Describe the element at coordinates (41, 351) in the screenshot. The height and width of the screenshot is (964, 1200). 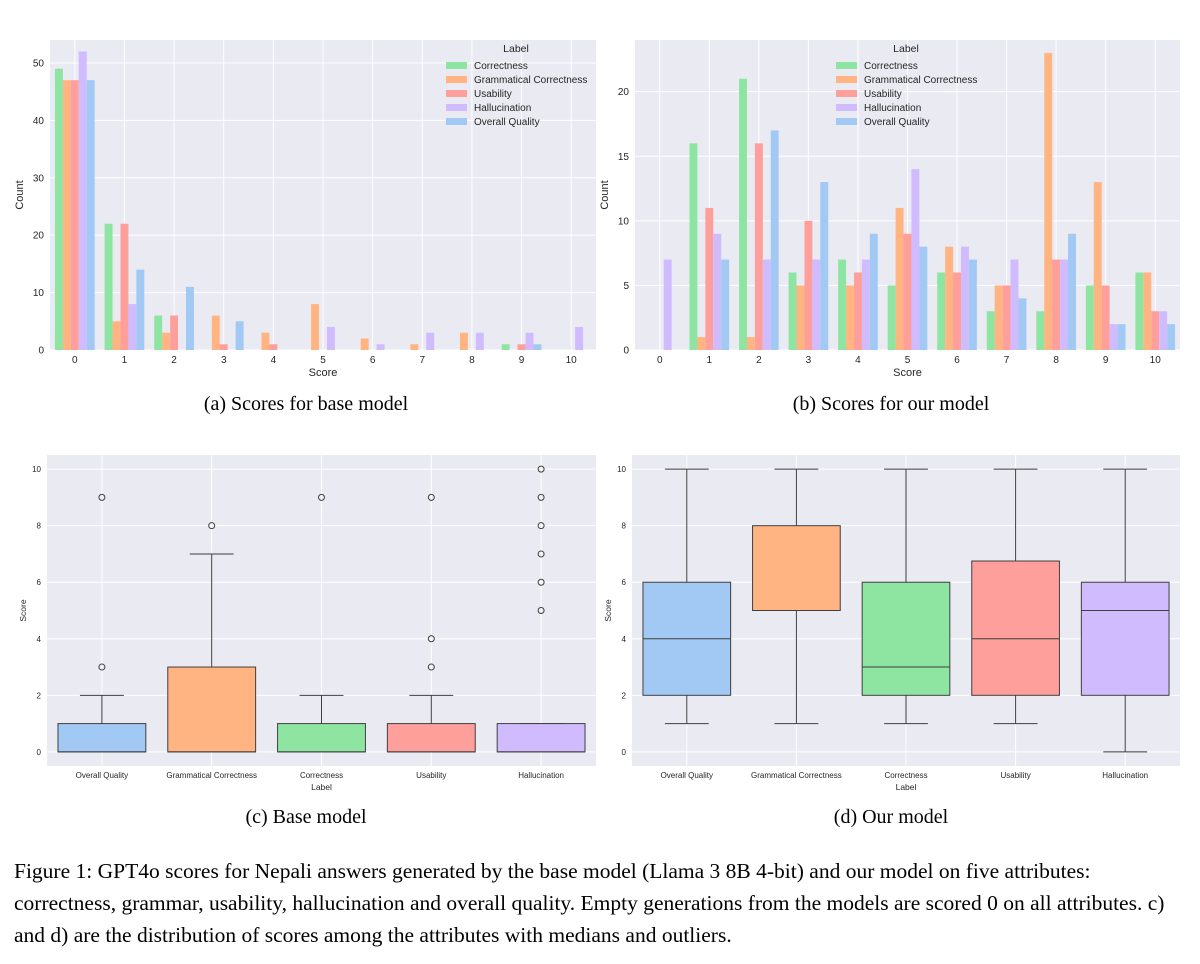
I see `y-tick-label: 0` at that location.